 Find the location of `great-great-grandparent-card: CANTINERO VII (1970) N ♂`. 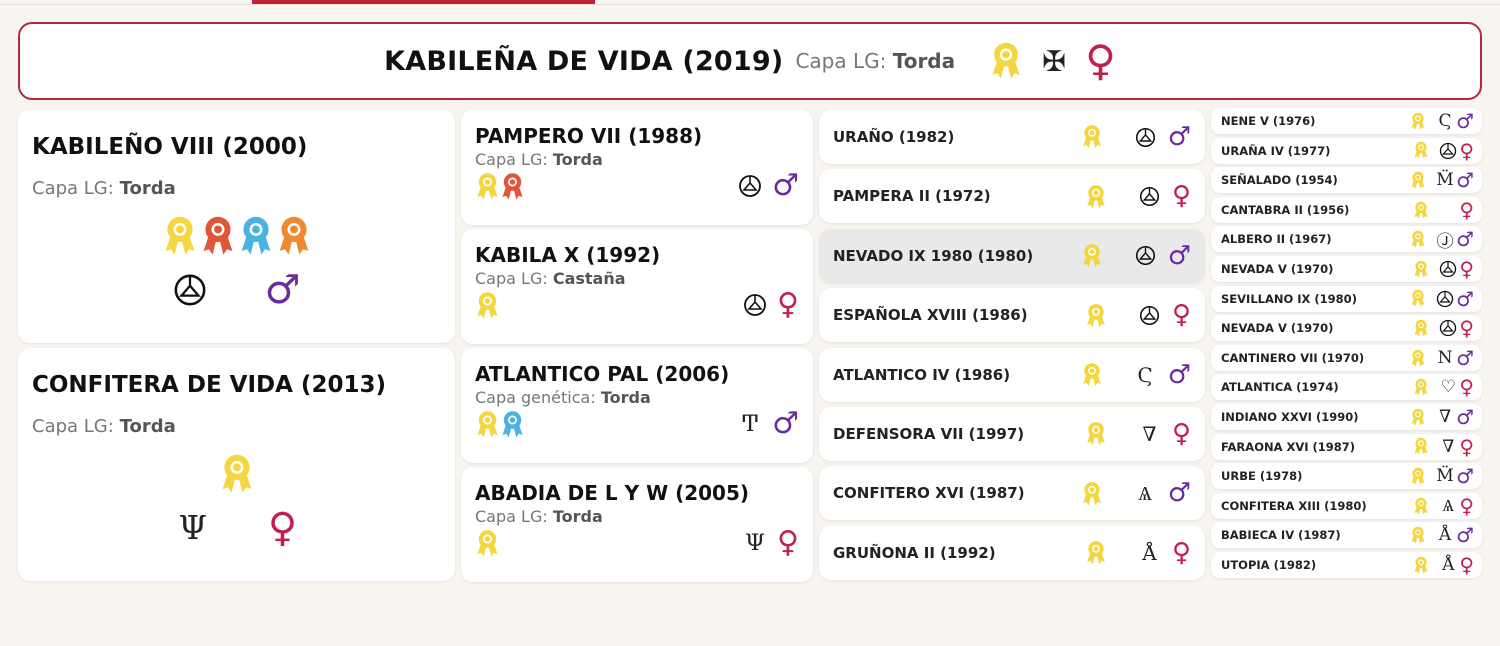

great-great-grandparent-card: CANTINERO VII (1970) N ♂ is located at coordinates (1346, 357).